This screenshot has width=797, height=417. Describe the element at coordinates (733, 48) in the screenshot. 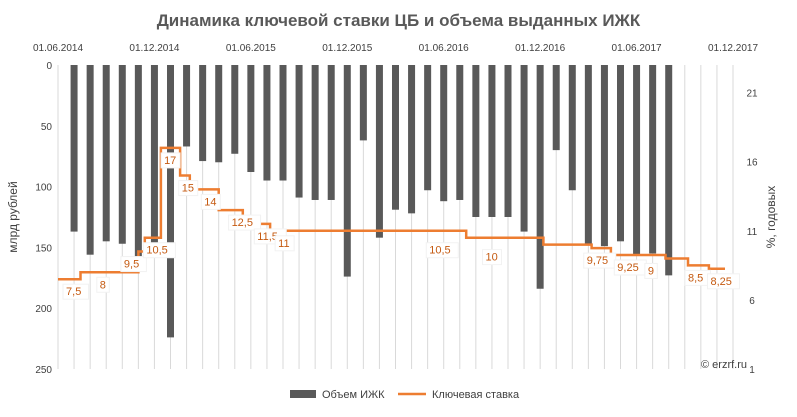

I see `x-tick-label: 01.12.2017` at that location.